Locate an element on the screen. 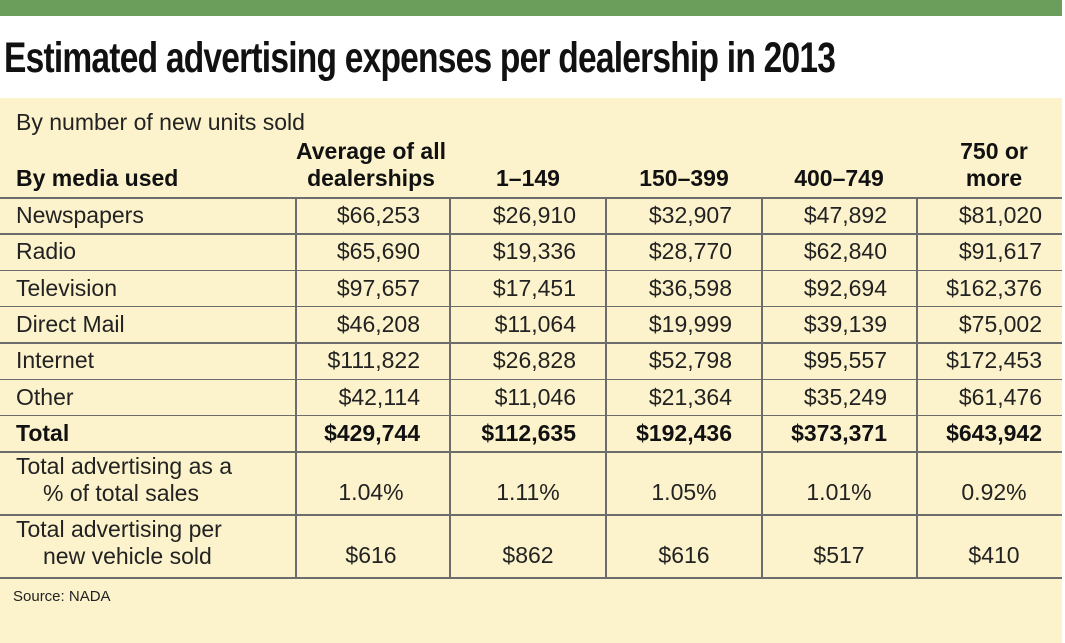  table-cell: $17,451 is located at coordinates (534, 287).